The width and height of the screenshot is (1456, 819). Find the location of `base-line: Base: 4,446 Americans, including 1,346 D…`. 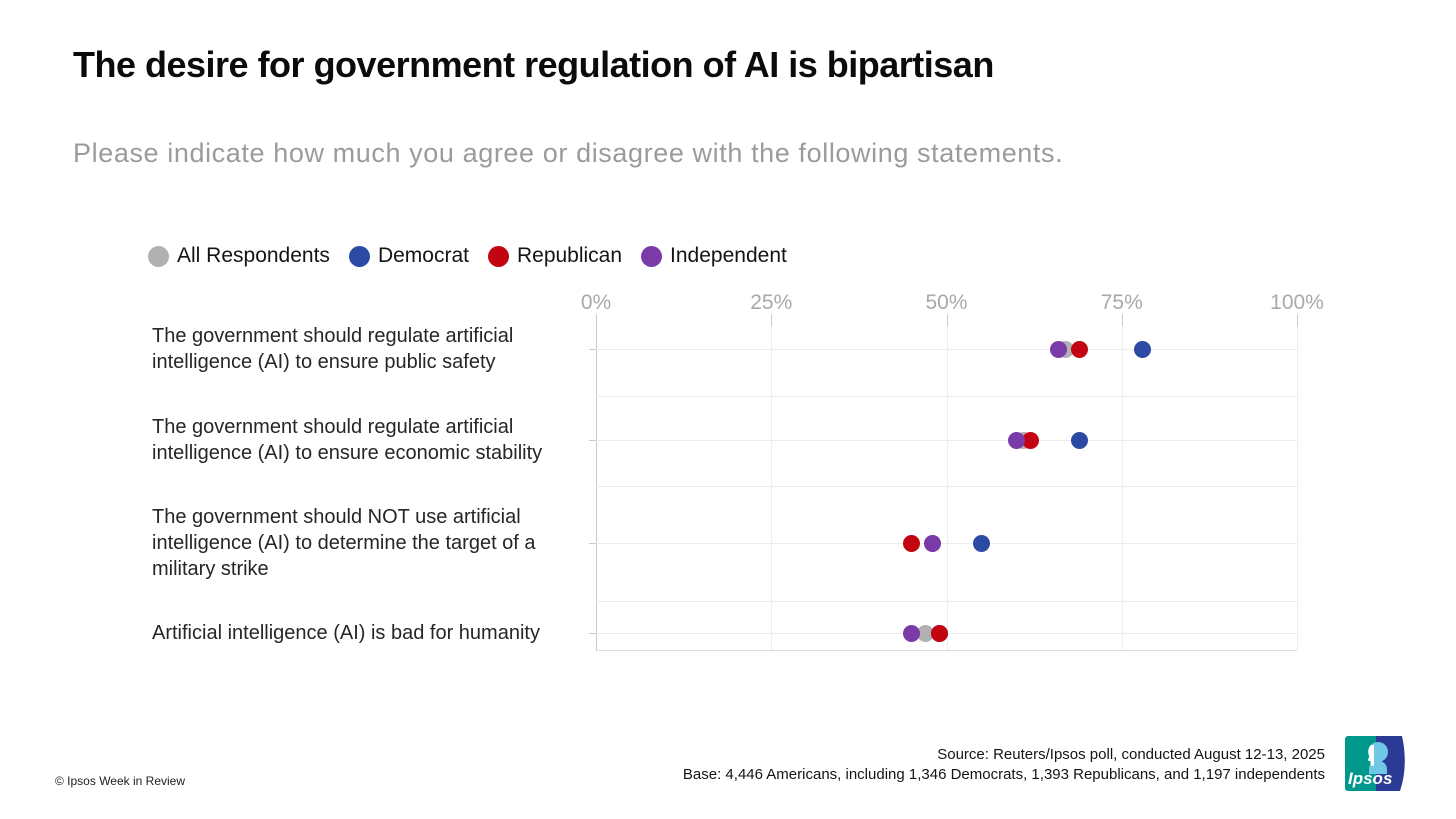

base-line: Base: 4,446 Americans, including 1,346 D… is located at coordinates (1003, 774).